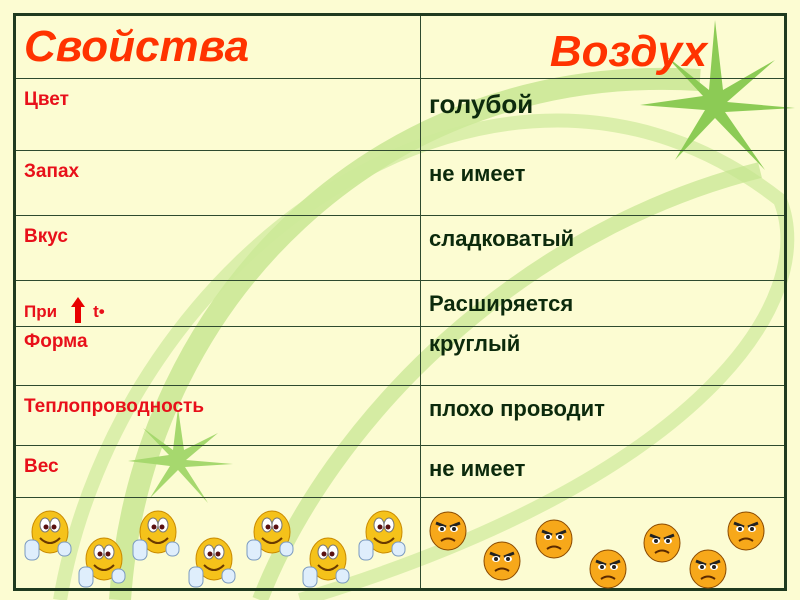 The width and height of the screenshot is (800, 600). What do you see at coordinates (217, 304) in the screenshot?
I see `property-cell: При t•` at bounding box center [217, 304].